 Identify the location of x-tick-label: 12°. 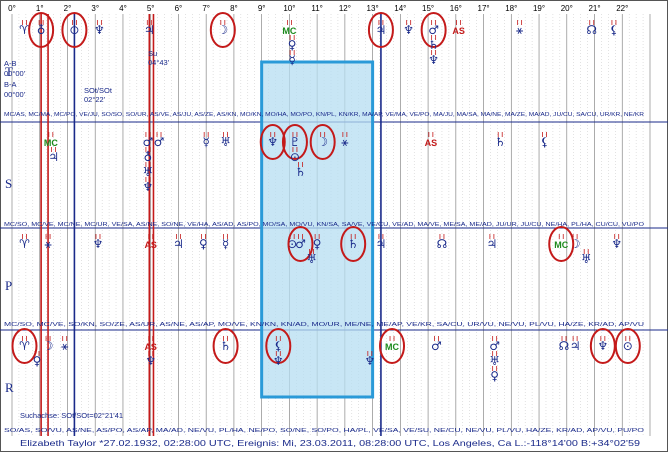
(345, 8).